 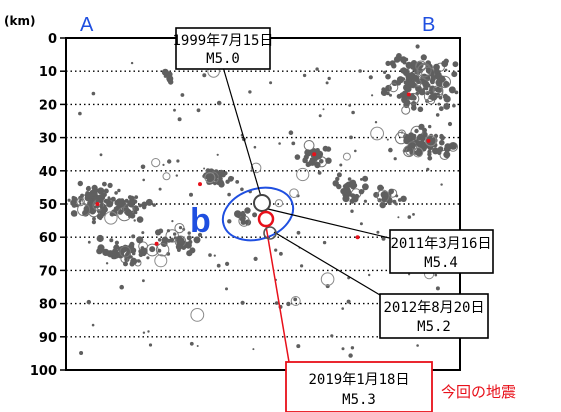 I want to click on leader-2019, so click(x=277, y=294).